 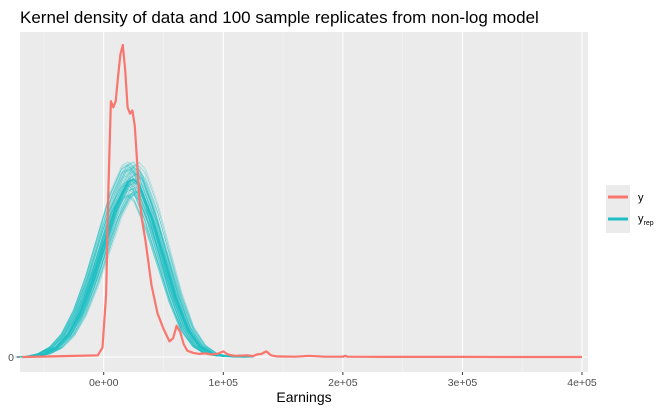 I want to click on y-tick-label: 0, so click(x=11, y=358).